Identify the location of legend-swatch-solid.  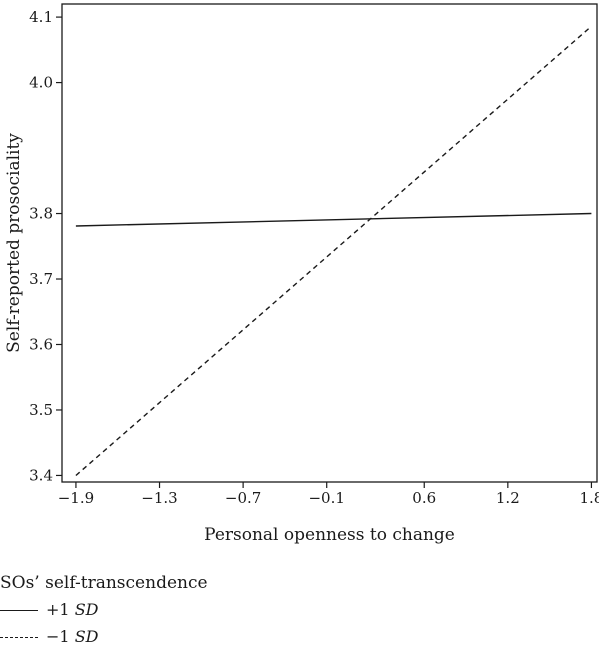
(19, 610).